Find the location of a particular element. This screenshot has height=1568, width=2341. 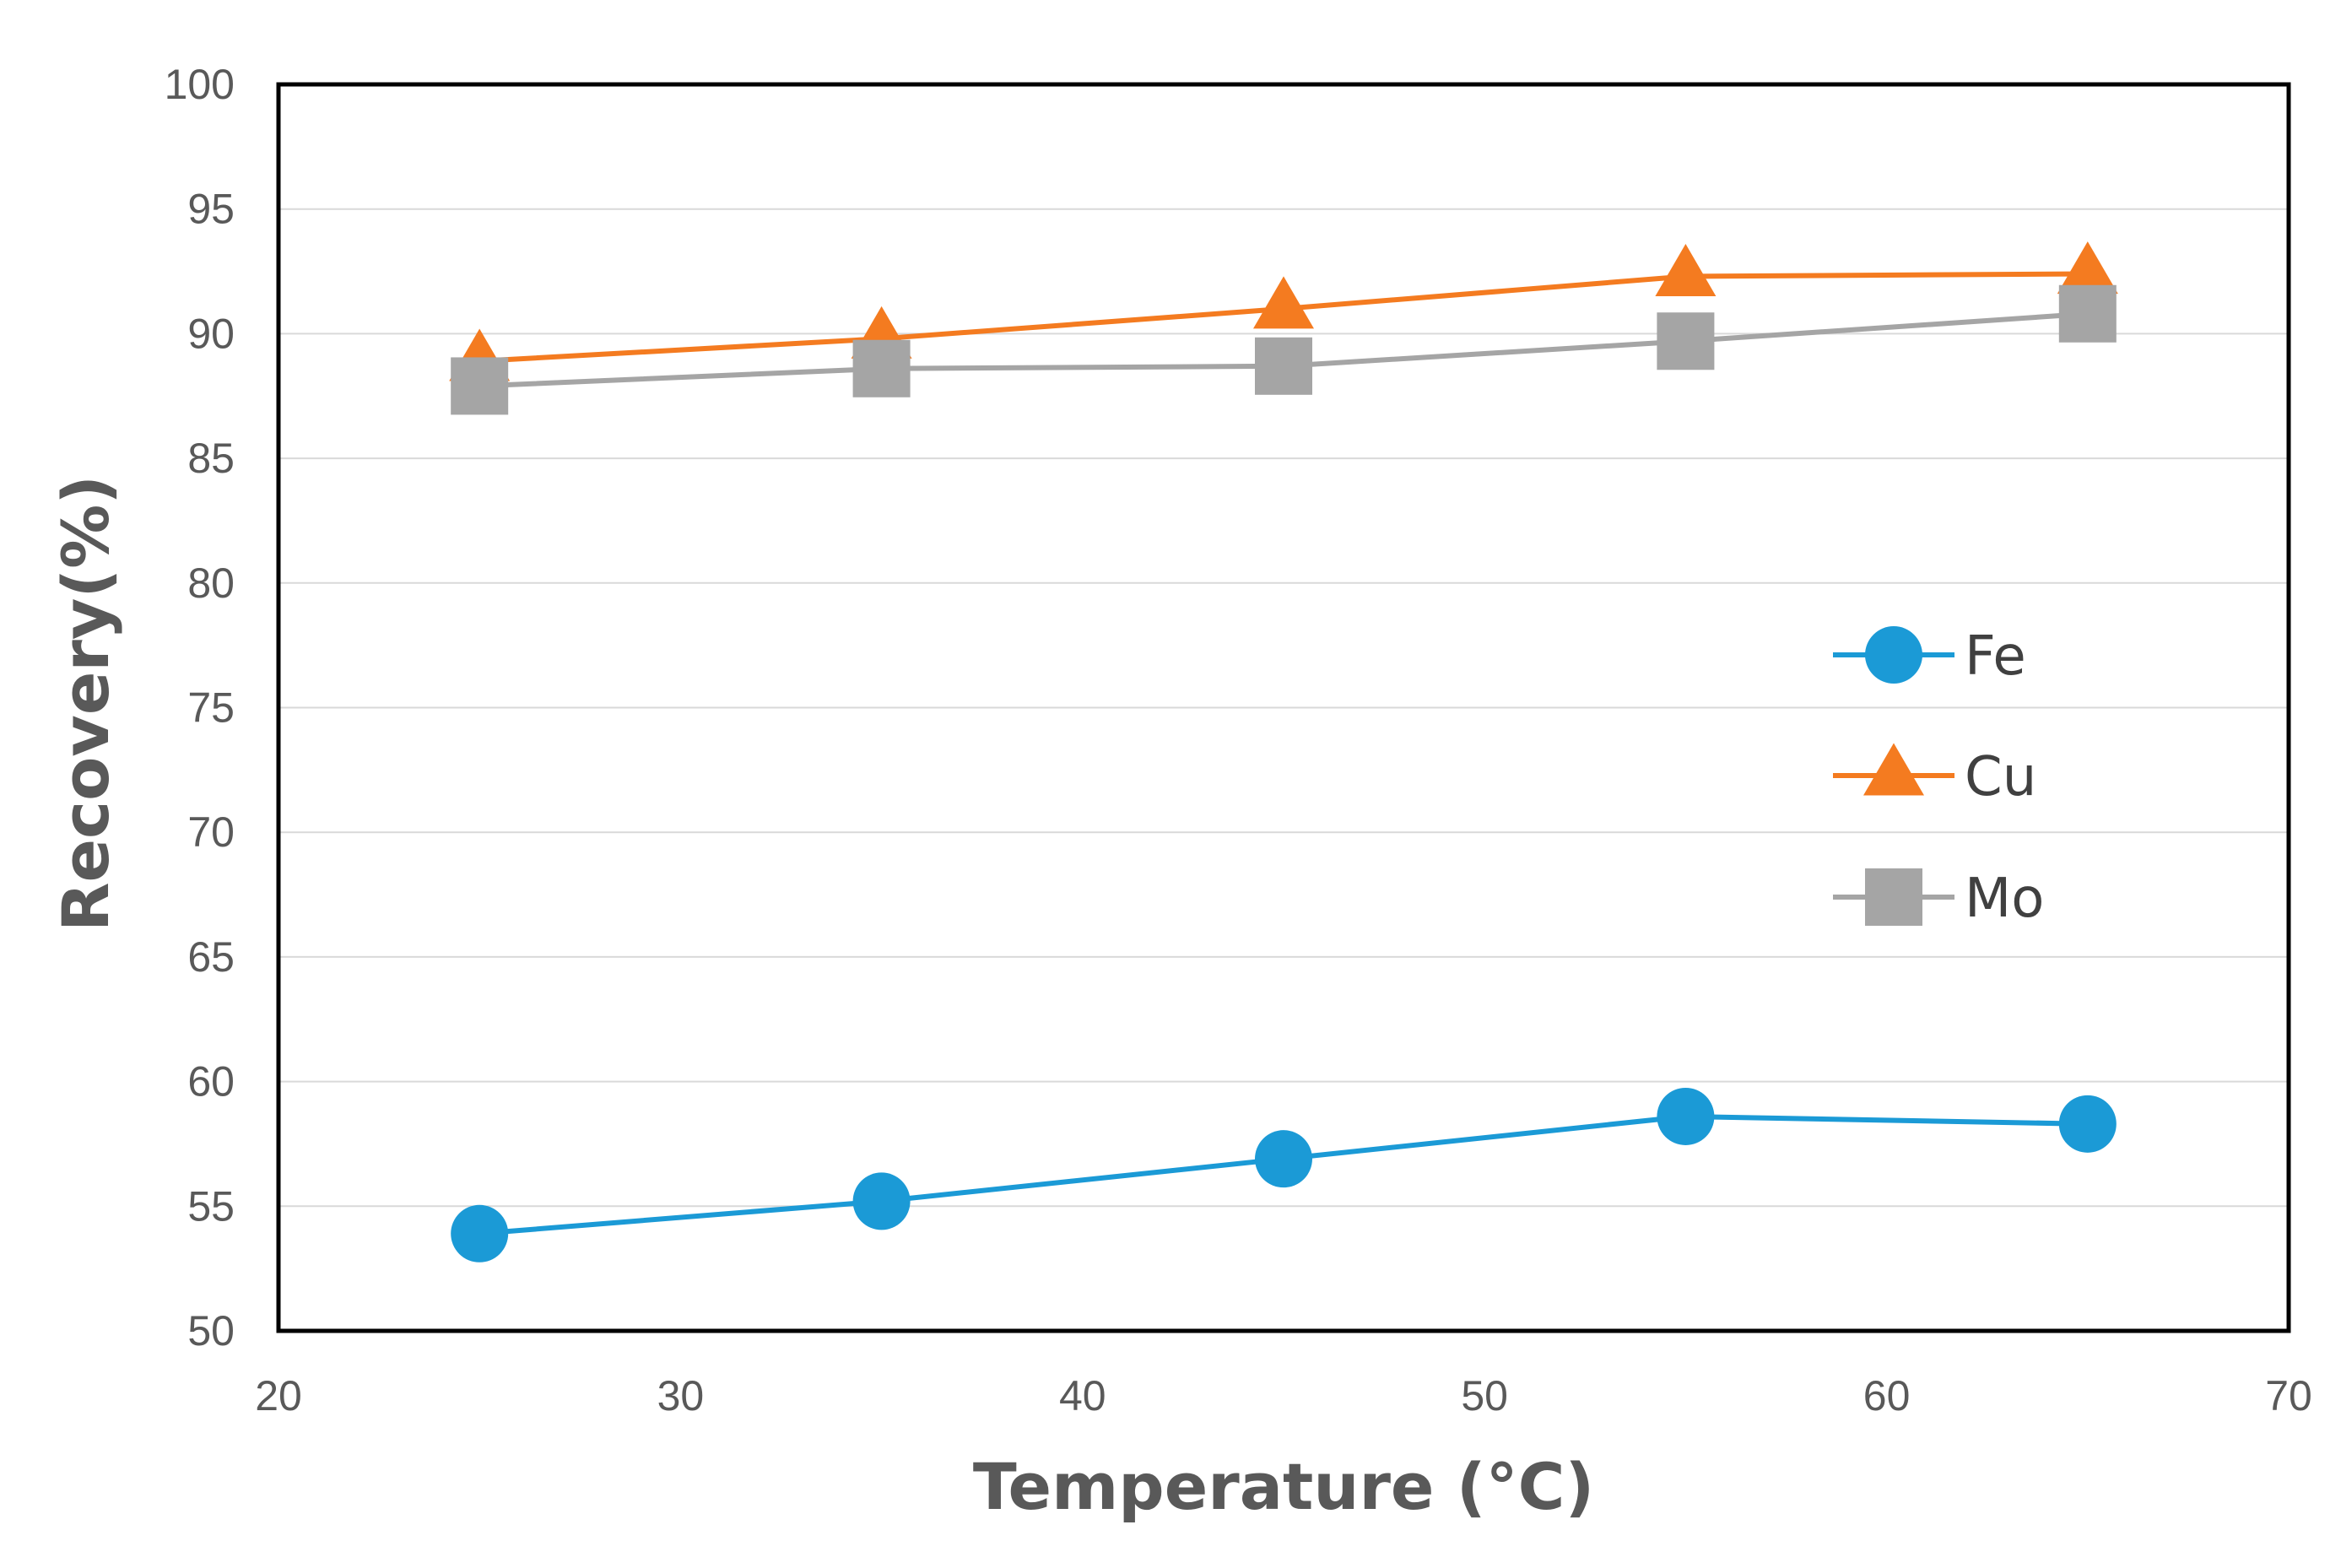

y-tick-label: 80 is located at coordinates (211, 583).